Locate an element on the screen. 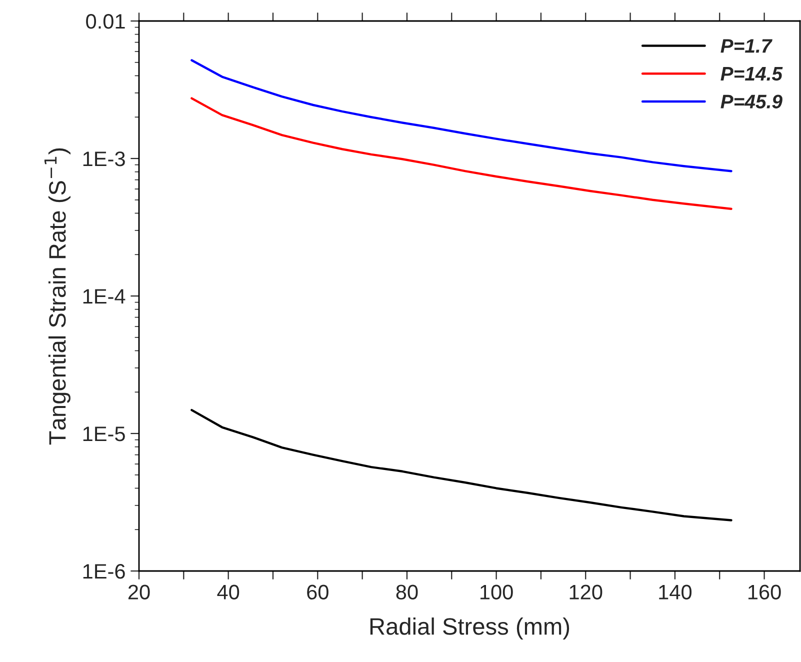 The image size is (801, 662). y-tick-label: 0.01 is located at coordinates (105, 21).